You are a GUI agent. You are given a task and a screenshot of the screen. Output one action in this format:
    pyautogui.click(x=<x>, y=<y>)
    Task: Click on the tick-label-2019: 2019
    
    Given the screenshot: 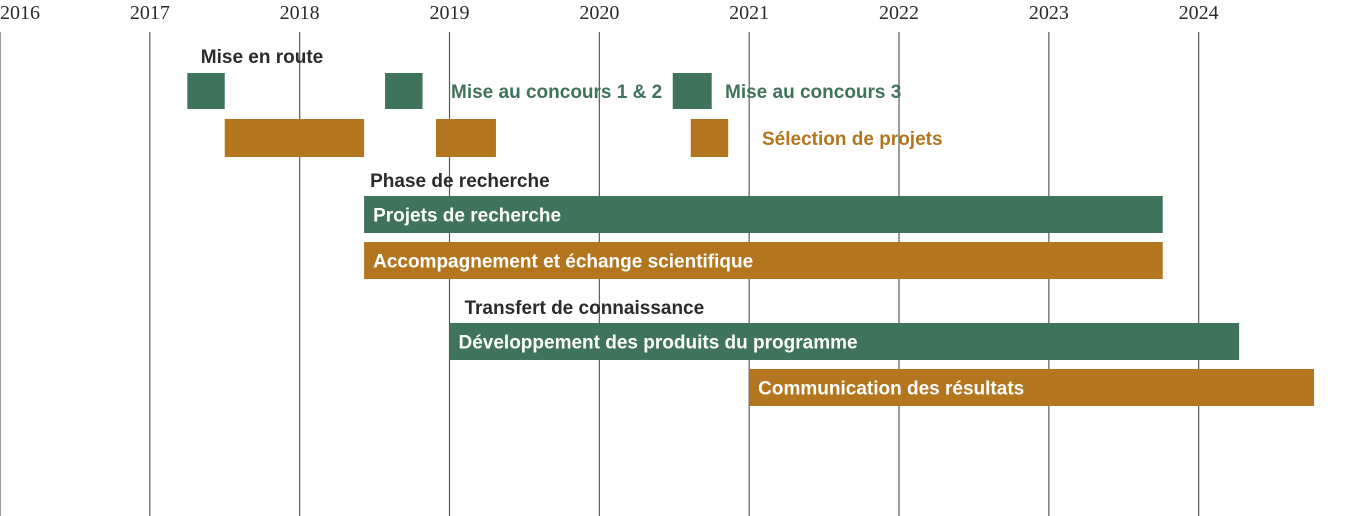 What is the action you would take?
    pyautogui.click(x=450, y=13)
    